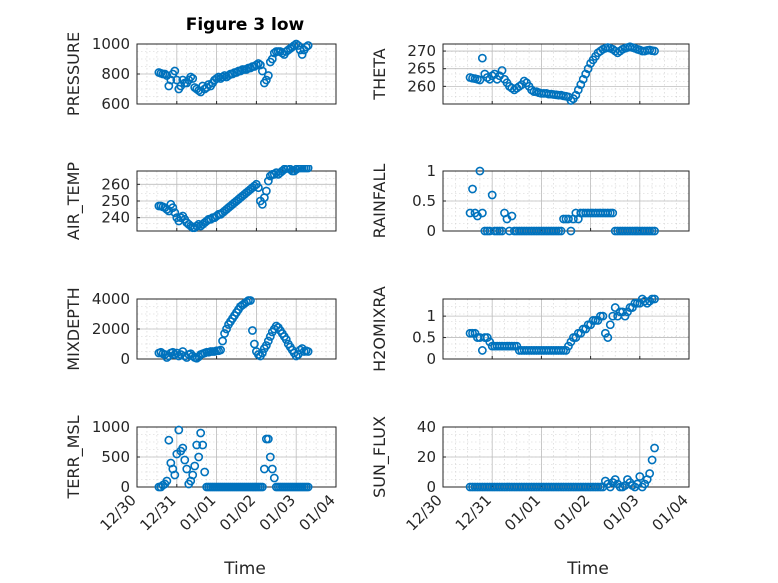 The width and height of the screenshot is (778, 583). I want to click on y-tick-label: 0.5, so click(424, 338).